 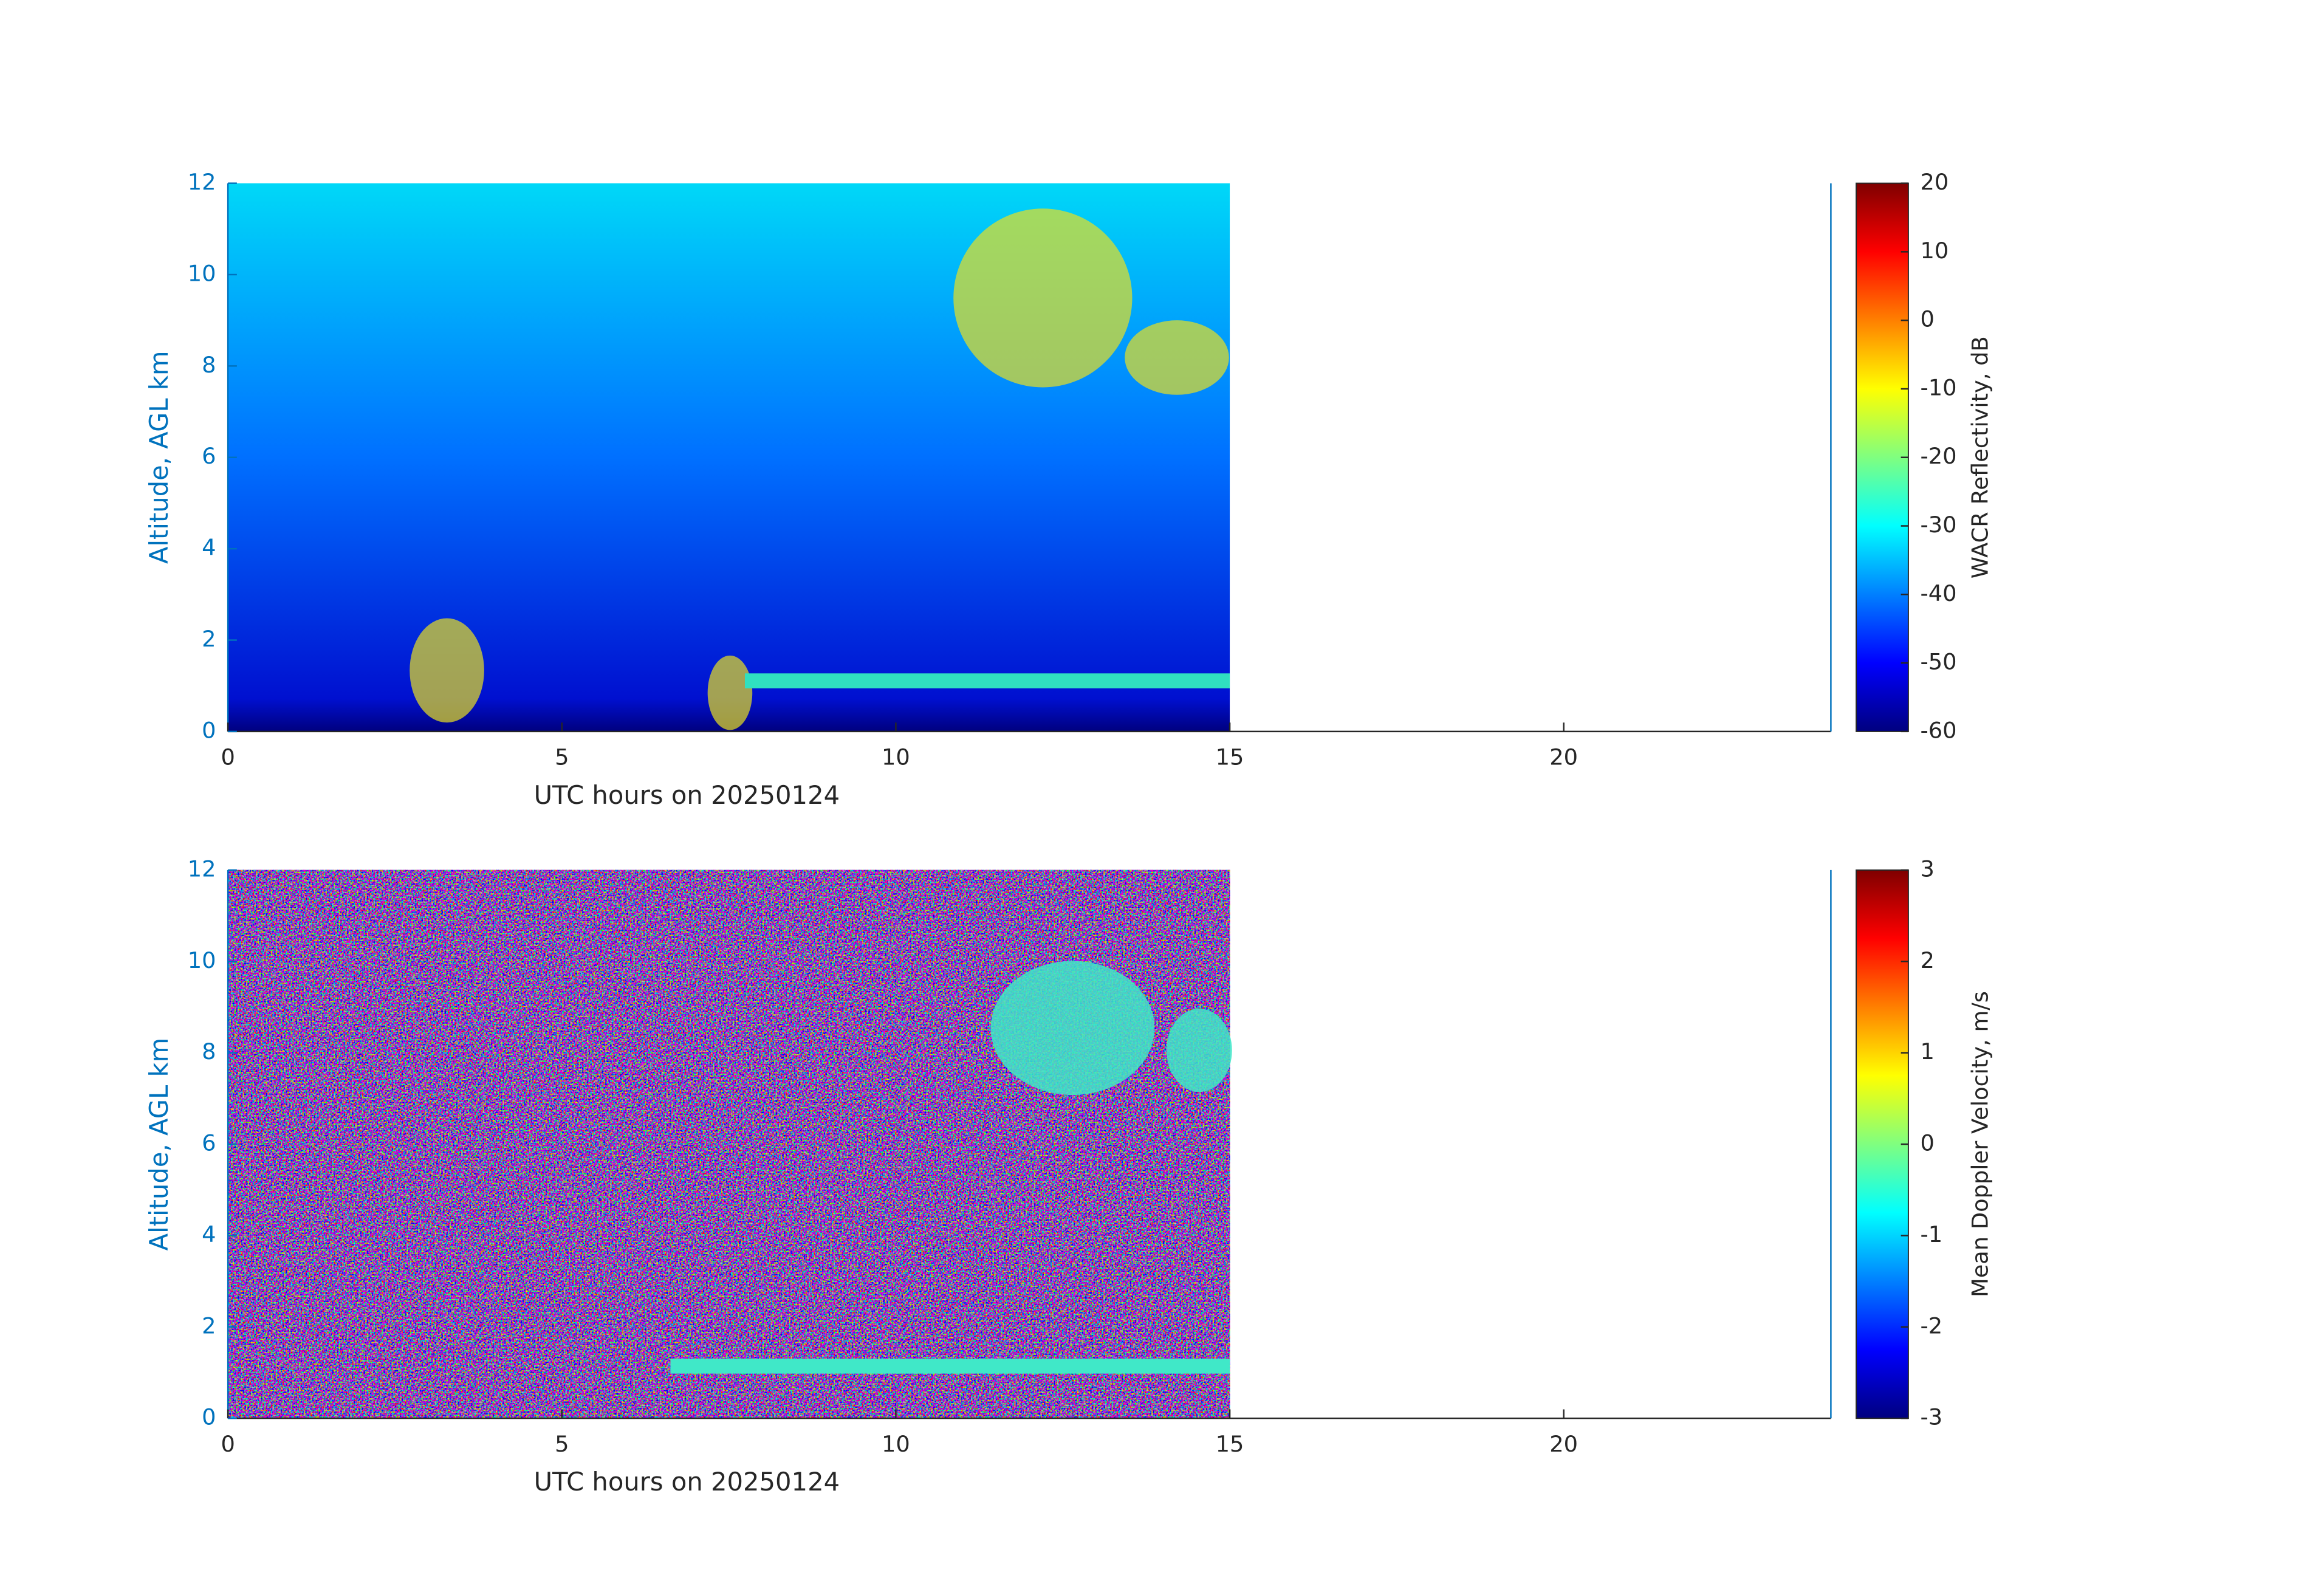 I want to click on colorbar-tick-label: 1, so click(x=1928, y=1051).